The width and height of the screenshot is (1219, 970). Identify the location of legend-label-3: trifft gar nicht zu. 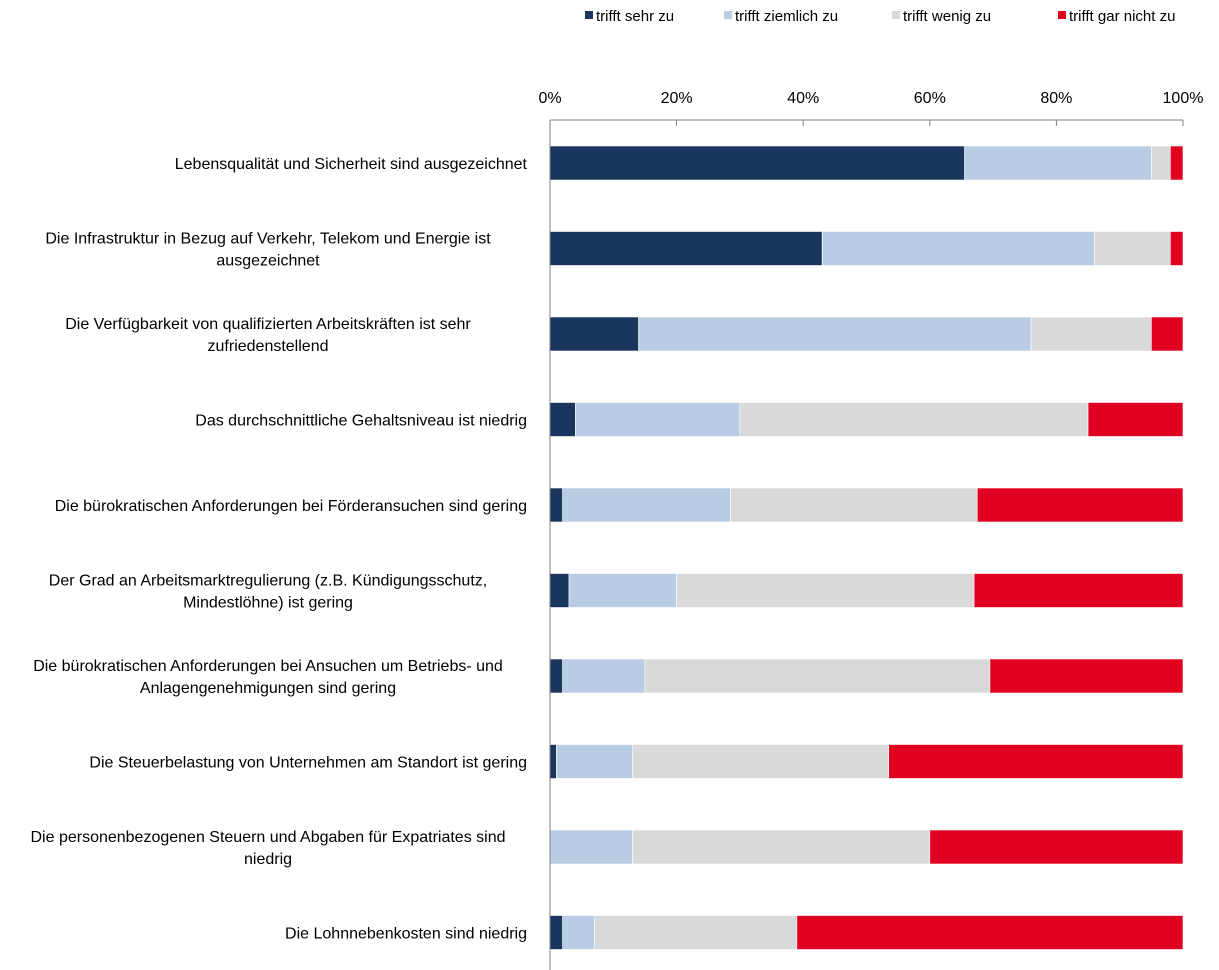
(1122, 16).